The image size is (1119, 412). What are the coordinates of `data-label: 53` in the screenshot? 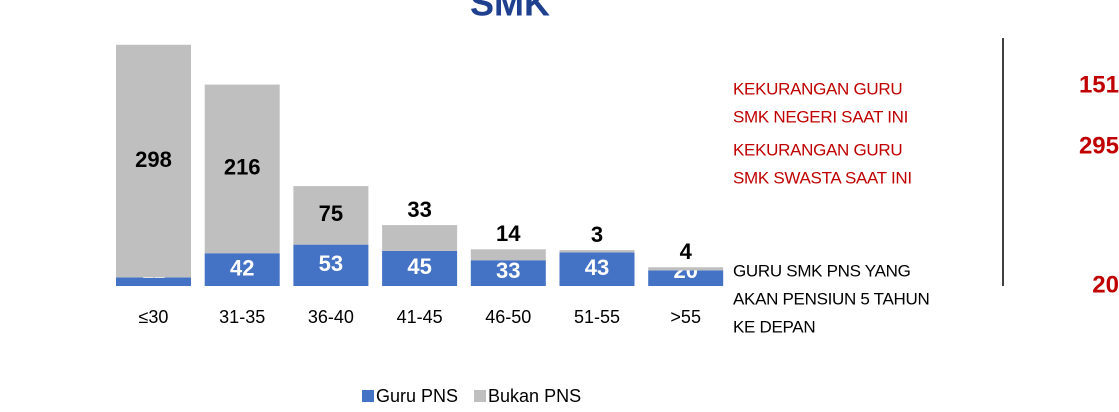 It's located at (331, 263).